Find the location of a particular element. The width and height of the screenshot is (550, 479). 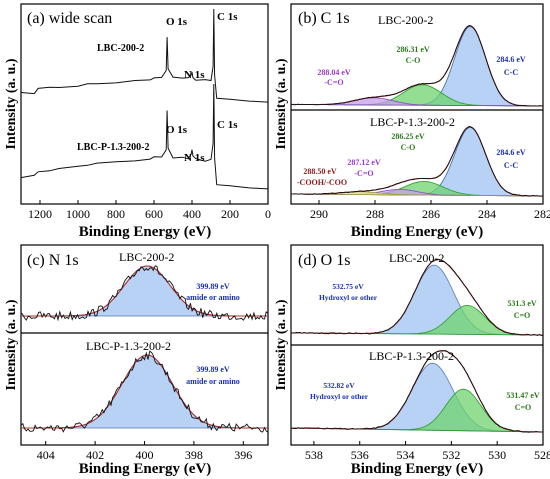

b1-co-value: 286.31 eV is located at coordinates (413, 49).